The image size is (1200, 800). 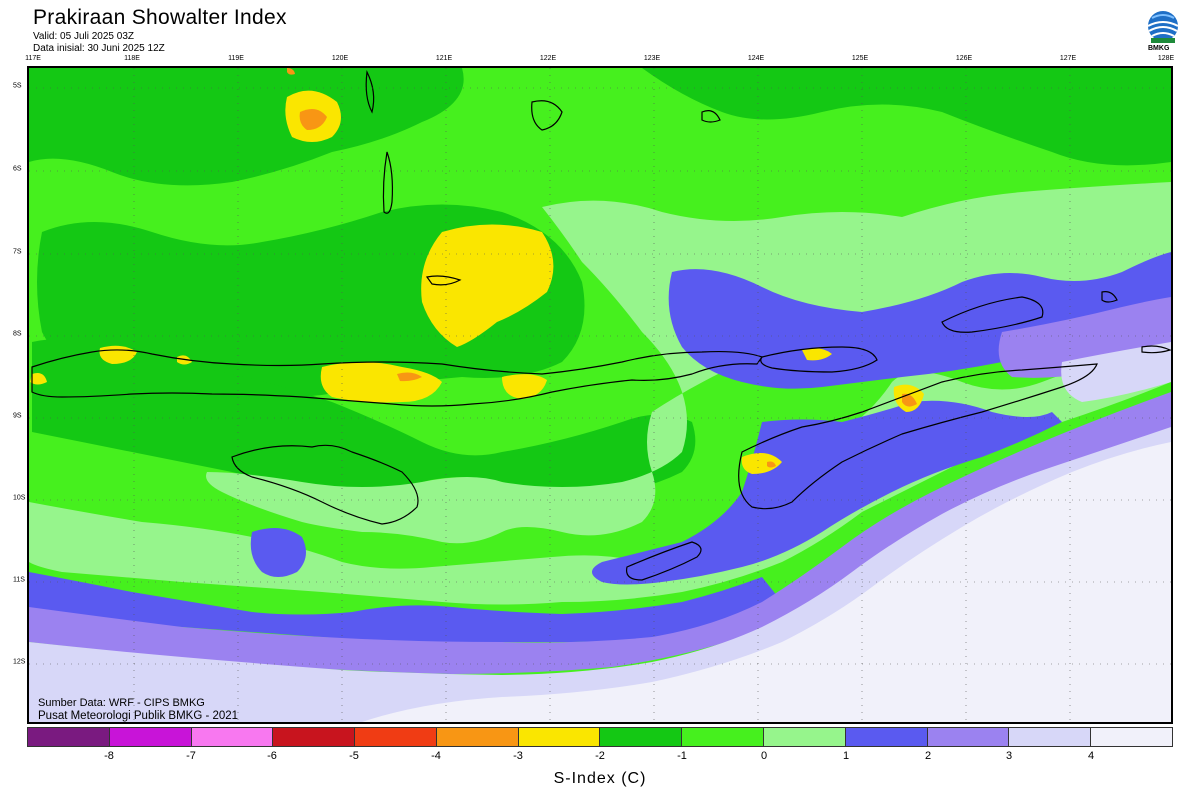 I want to click on bmkg-logo-icon, so click(x=1163, y=27).